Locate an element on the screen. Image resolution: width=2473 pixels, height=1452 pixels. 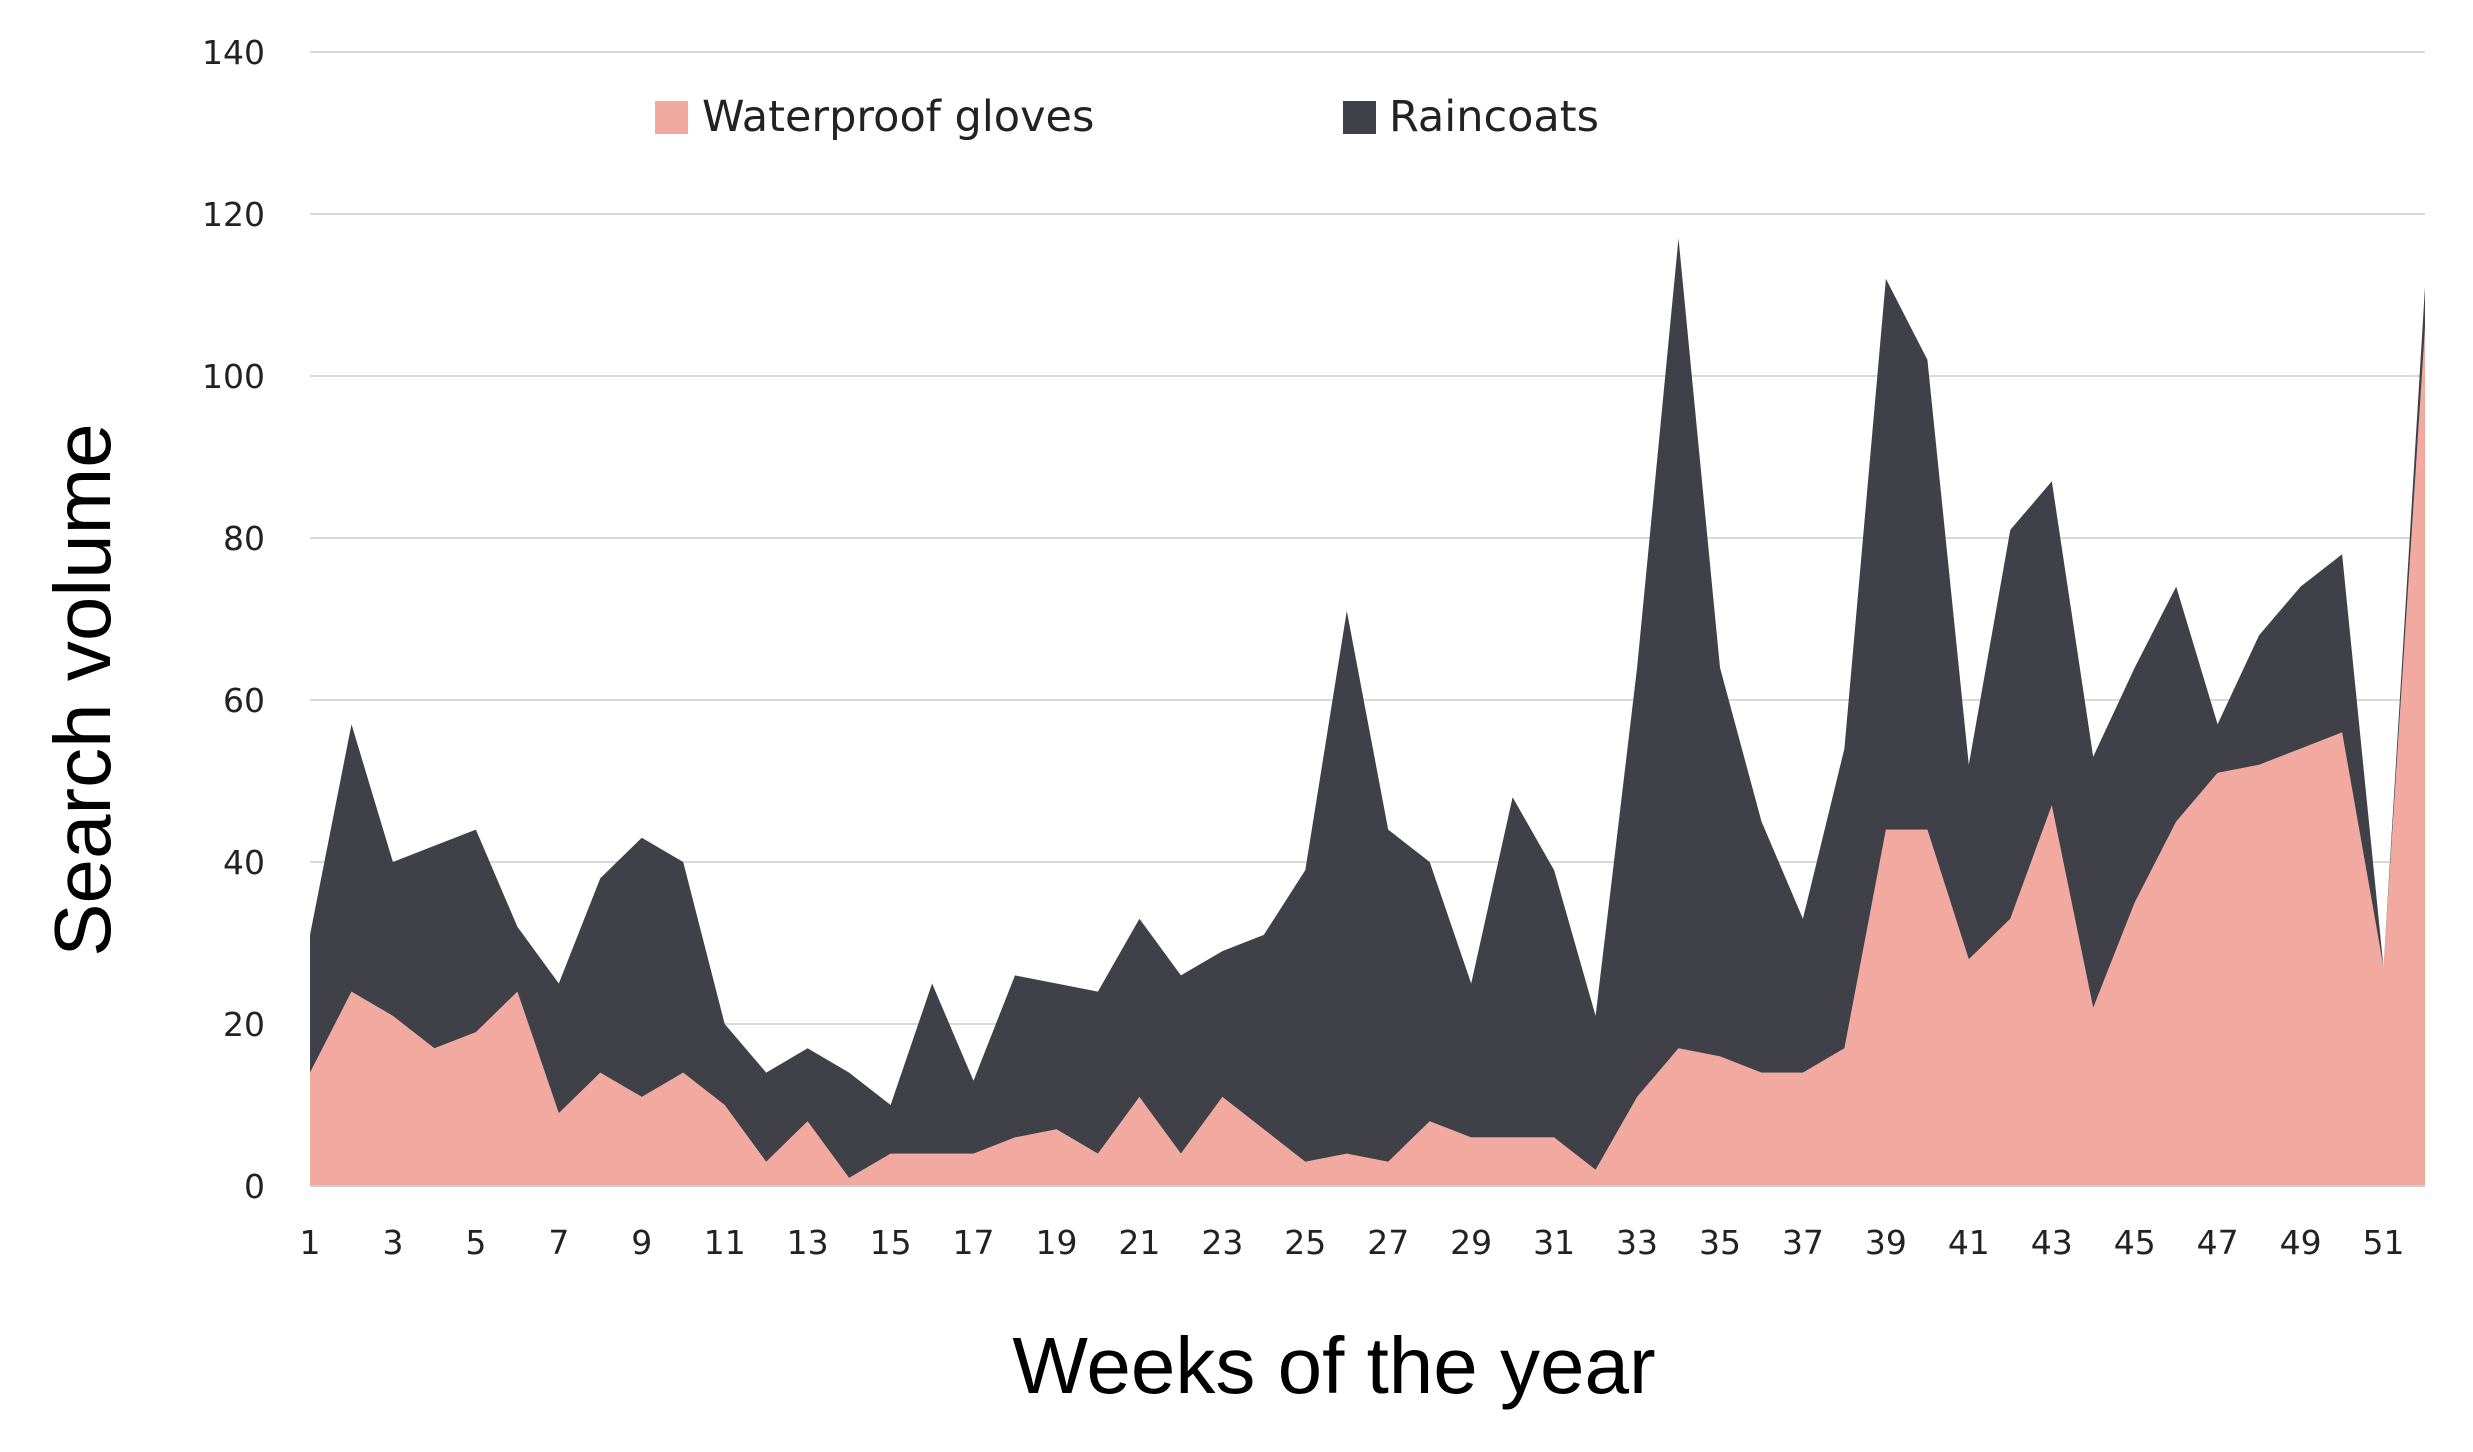
x-tick-label-25: 25 is located at coordinates (1305, 1242).